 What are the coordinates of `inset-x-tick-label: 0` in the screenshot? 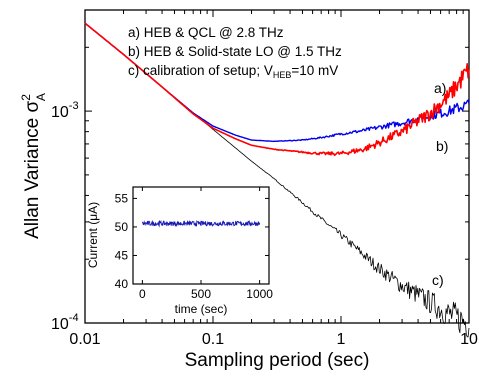 It's located at (142, 294).